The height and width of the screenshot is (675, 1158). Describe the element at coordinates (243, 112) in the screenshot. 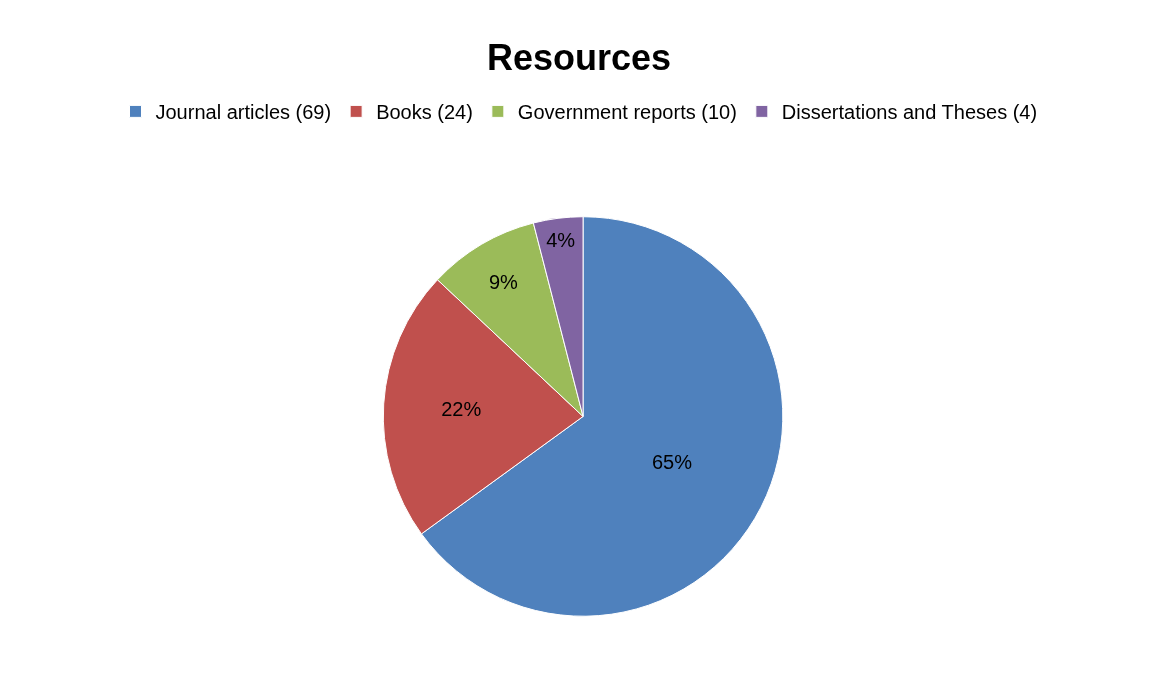

I see `legend-label: Journal articles (69)` at that location.